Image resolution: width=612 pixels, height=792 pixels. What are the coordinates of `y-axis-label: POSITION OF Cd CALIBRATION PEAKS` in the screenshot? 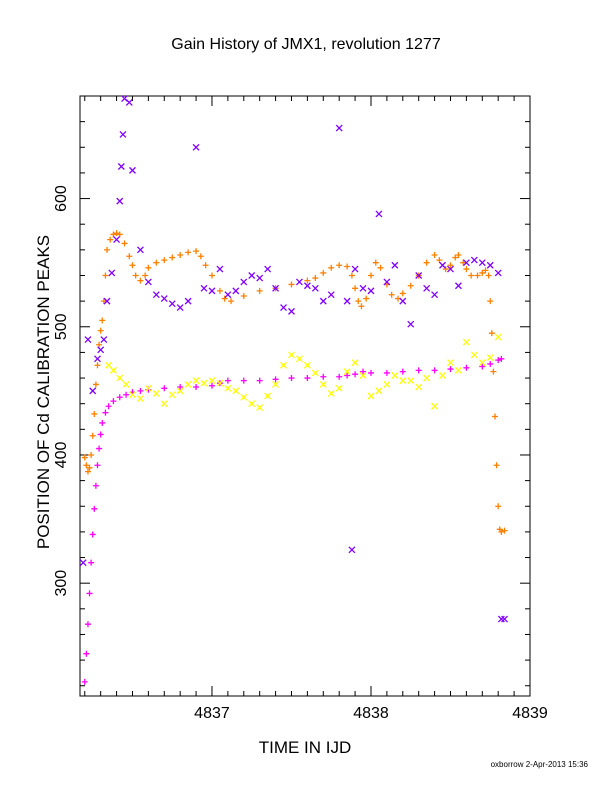 It's located at (43, 392).